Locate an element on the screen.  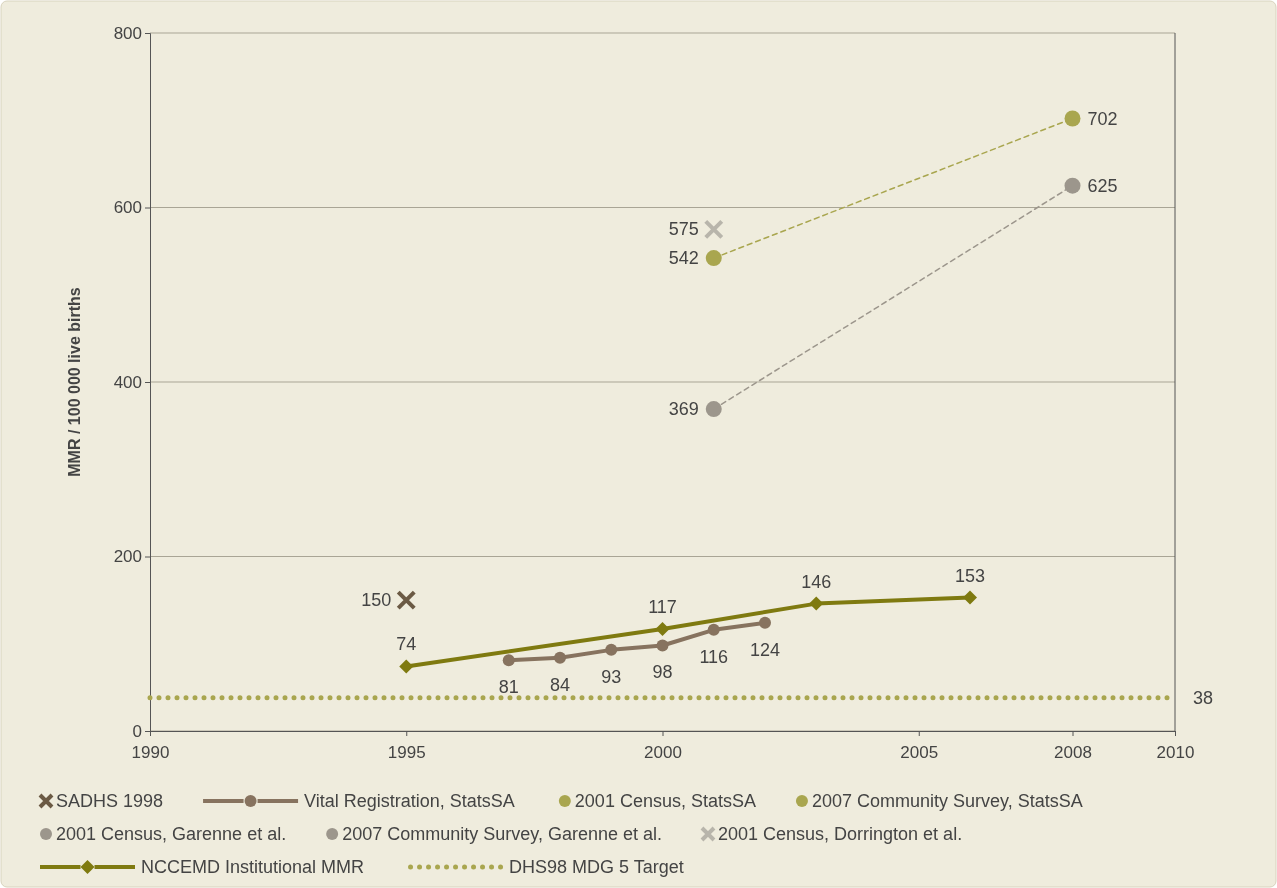
data-label: 153 is located at coordinates (970, 575).